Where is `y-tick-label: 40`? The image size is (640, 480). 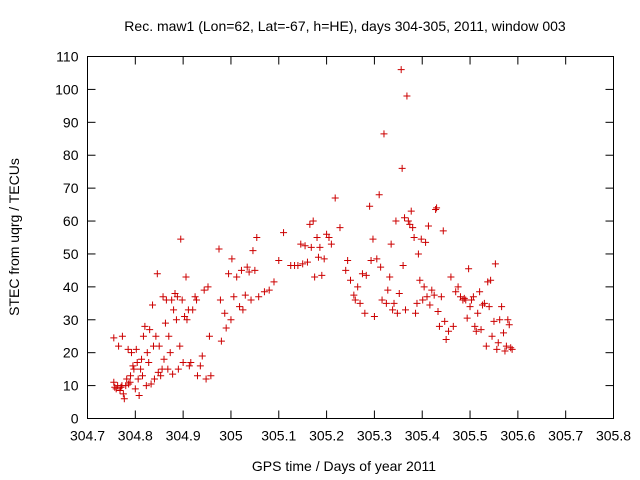
y-tick-label: 40 is located at coordinates (71, 287).